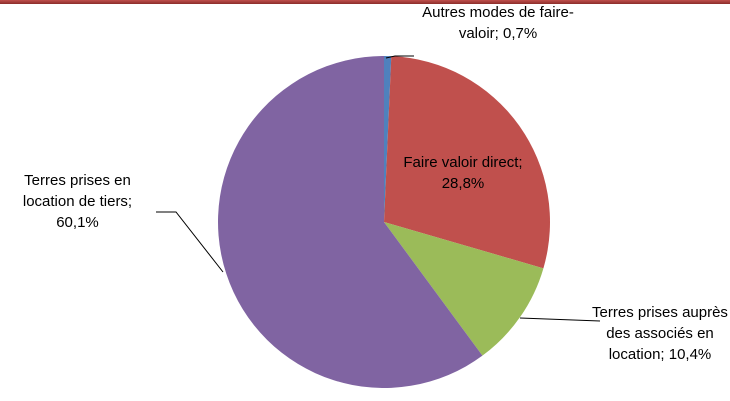  Describe the element at coordinates (498, 23) in the screenshot. I see `data-label: Autres modes de faire-valoir; 0,7%` at that location.